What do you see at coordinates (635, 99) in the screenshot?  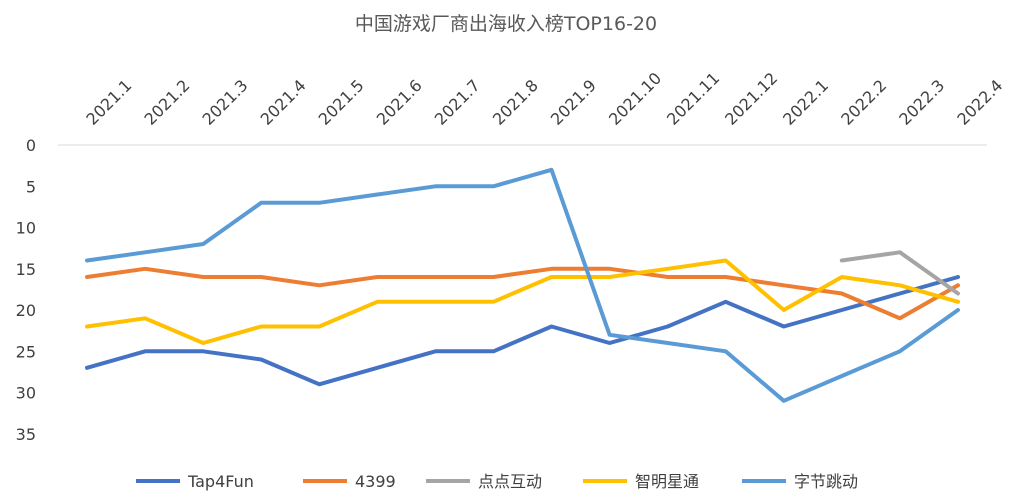 I see `x-tick-label: 2021.10` at bounding box center [635, 99].